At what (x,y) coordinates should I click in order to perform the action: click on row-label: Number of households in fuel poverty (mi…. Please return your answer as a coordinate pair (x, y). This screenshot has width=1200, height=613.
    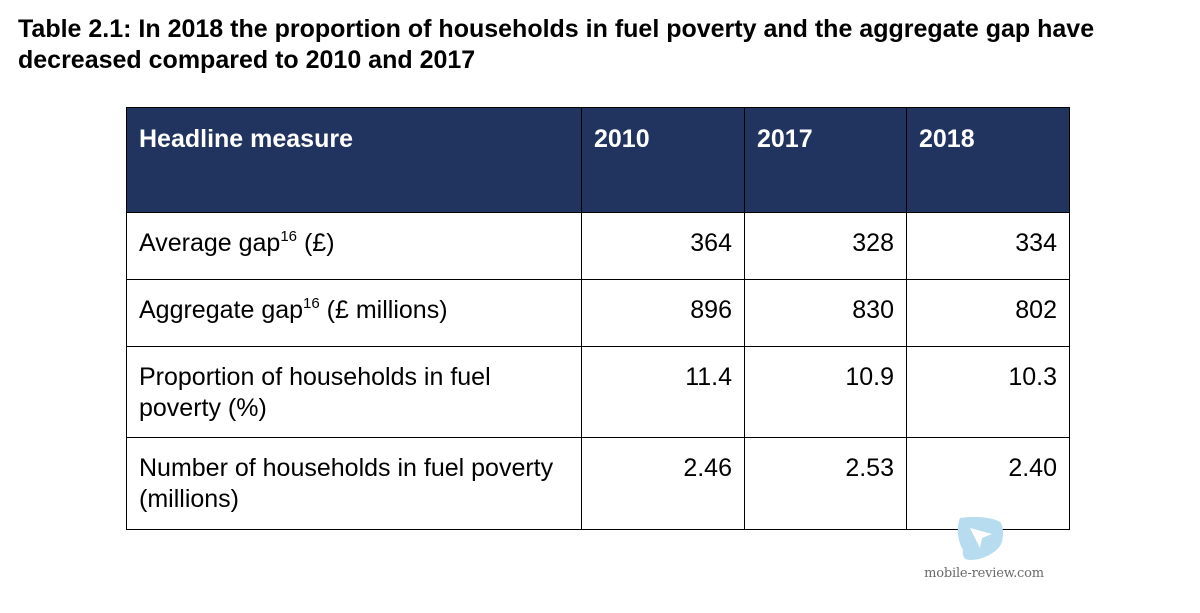
    Looking at the image, I should click on (354, 483).